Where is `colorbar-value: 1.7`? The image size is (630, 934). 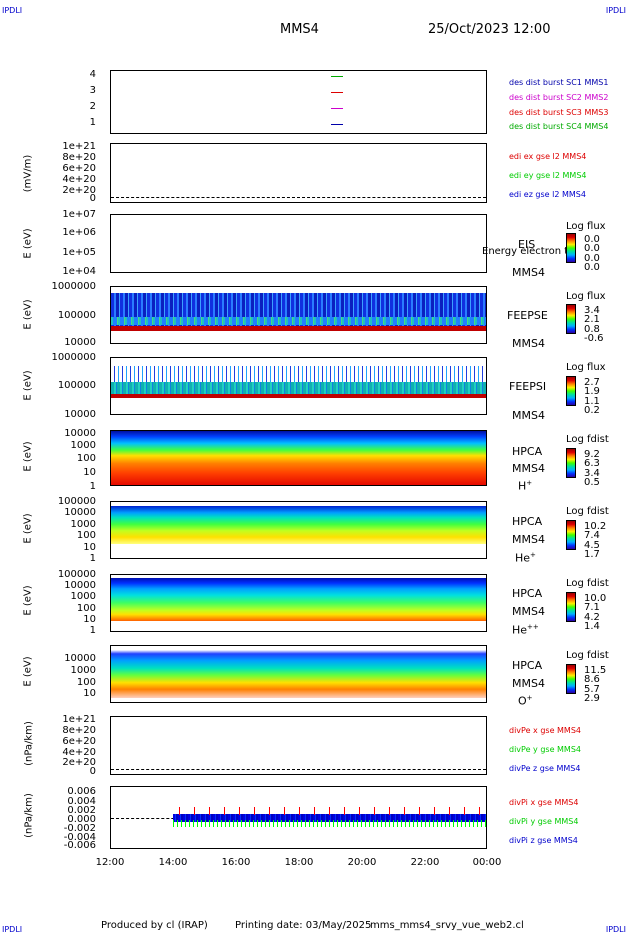 colorbar-value: 1.7 is located at coordinates (592, 554).